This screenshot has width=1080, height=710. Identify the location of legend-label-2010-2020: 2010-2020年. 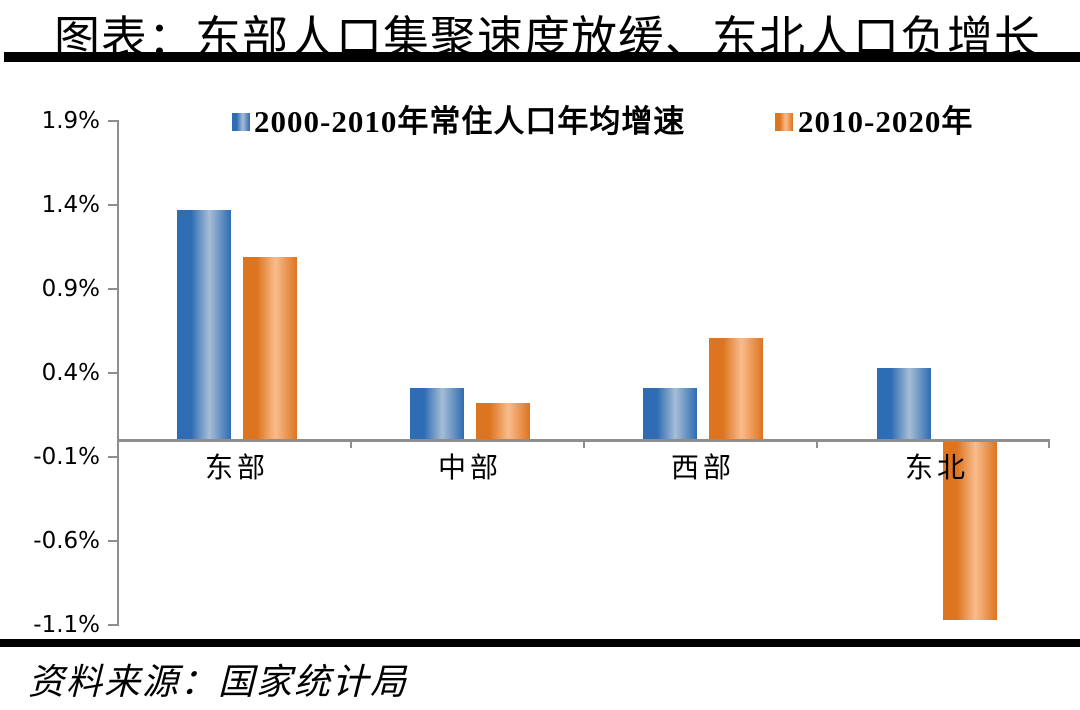
(885, 122).